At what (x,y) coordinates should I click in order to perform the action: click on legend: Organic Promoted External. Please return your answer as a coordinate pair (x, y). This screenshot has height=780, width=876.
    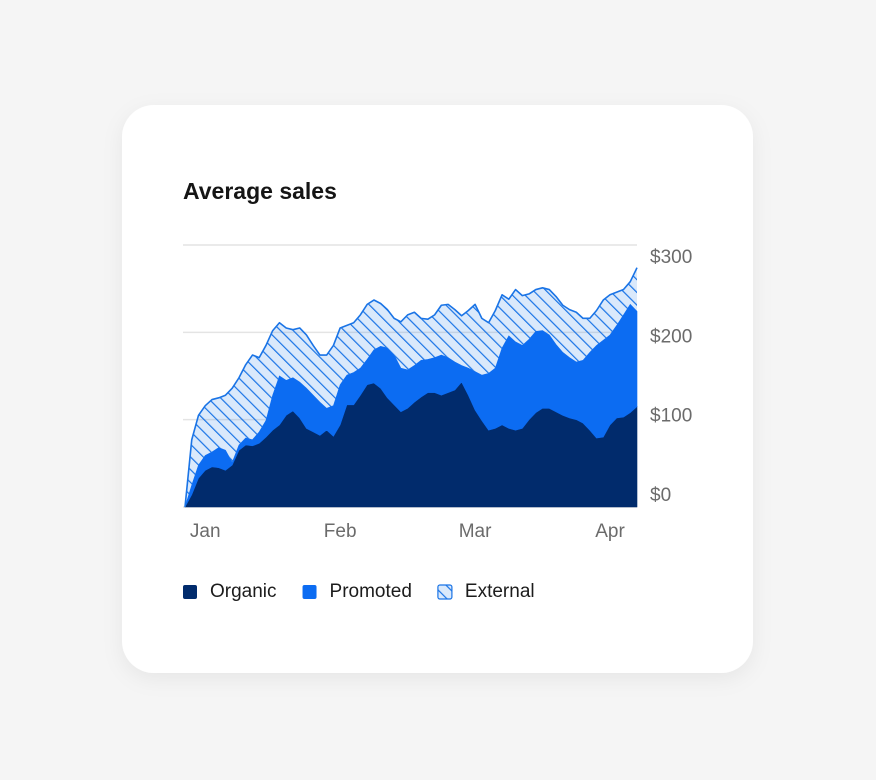
    Looking at the image, I should click on (359, 591).